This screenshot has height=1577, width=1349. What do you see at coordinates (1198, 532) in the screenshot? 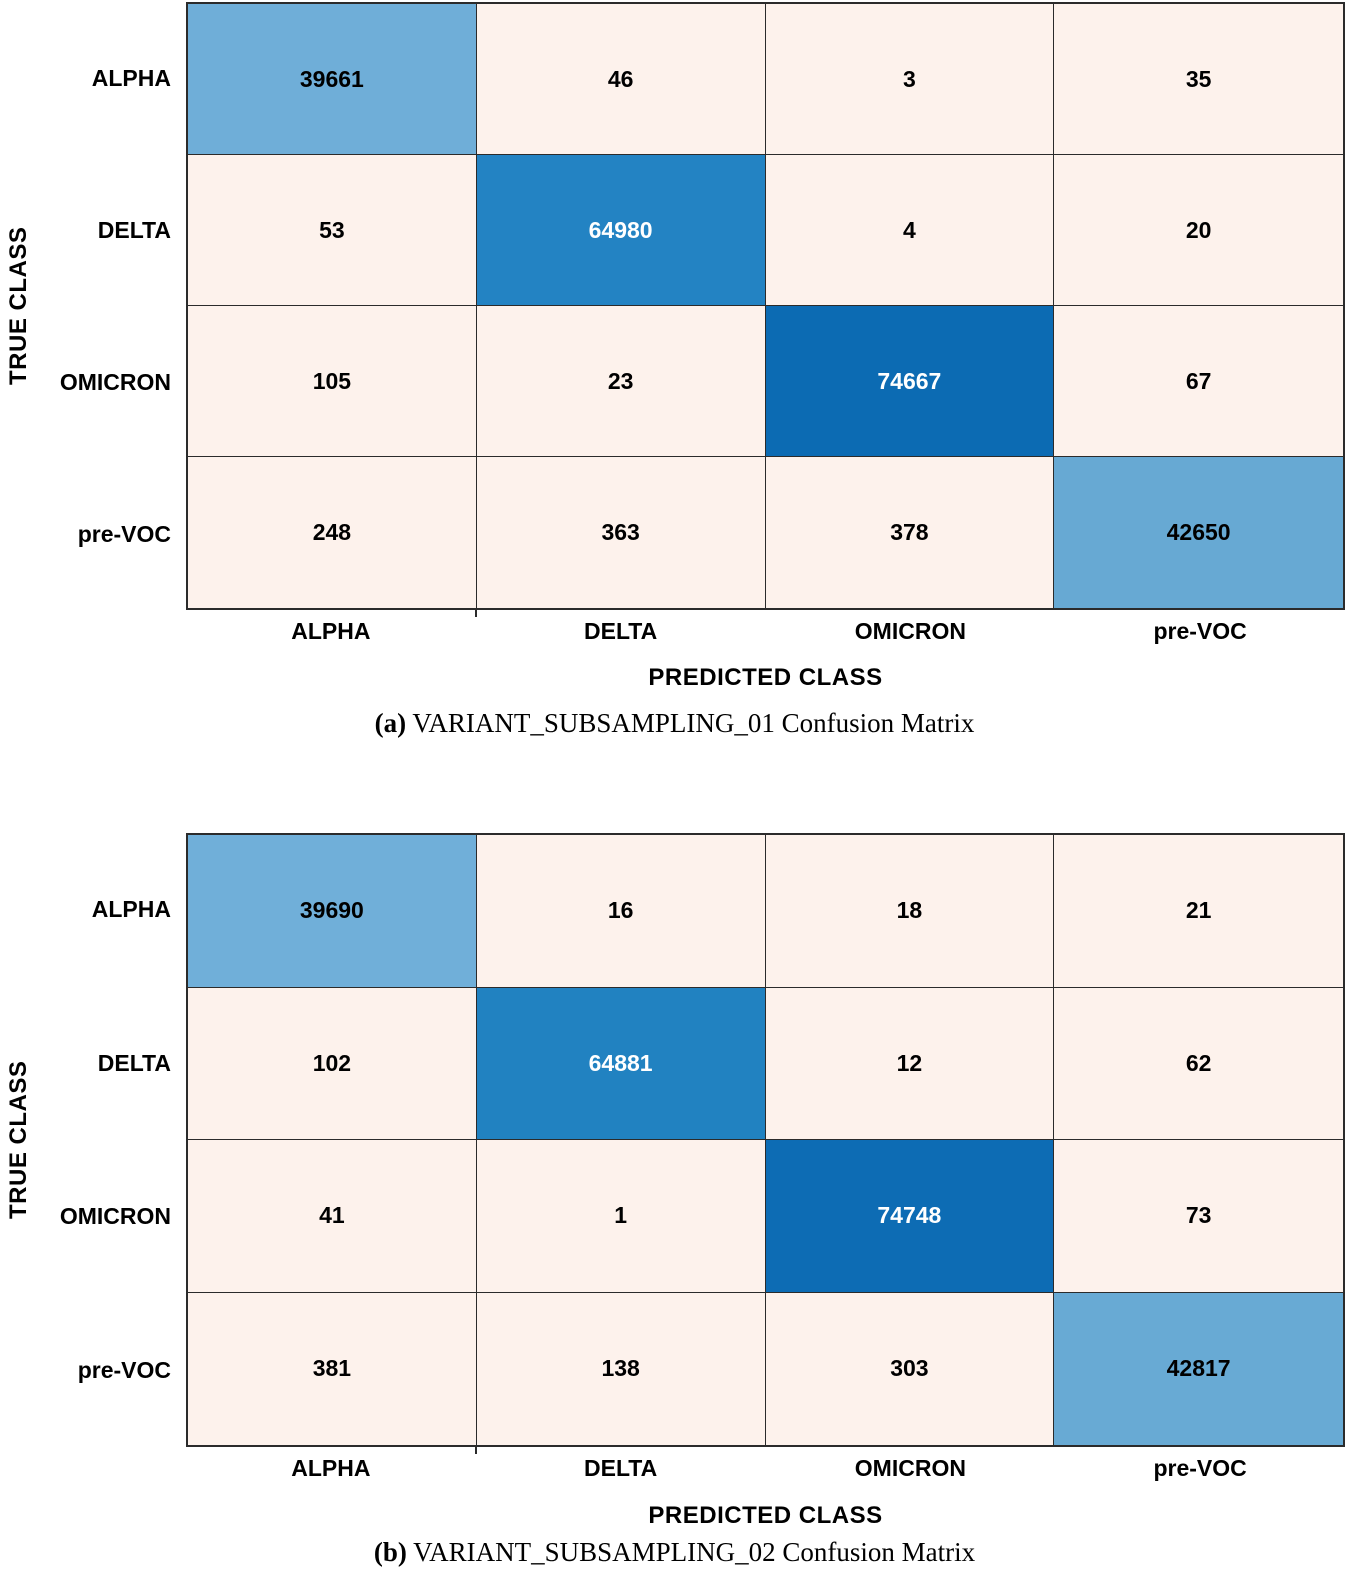
I see `matrix-cell-pre-VOC-pre-VOC: 42650` at bounding box center [1198, 532].